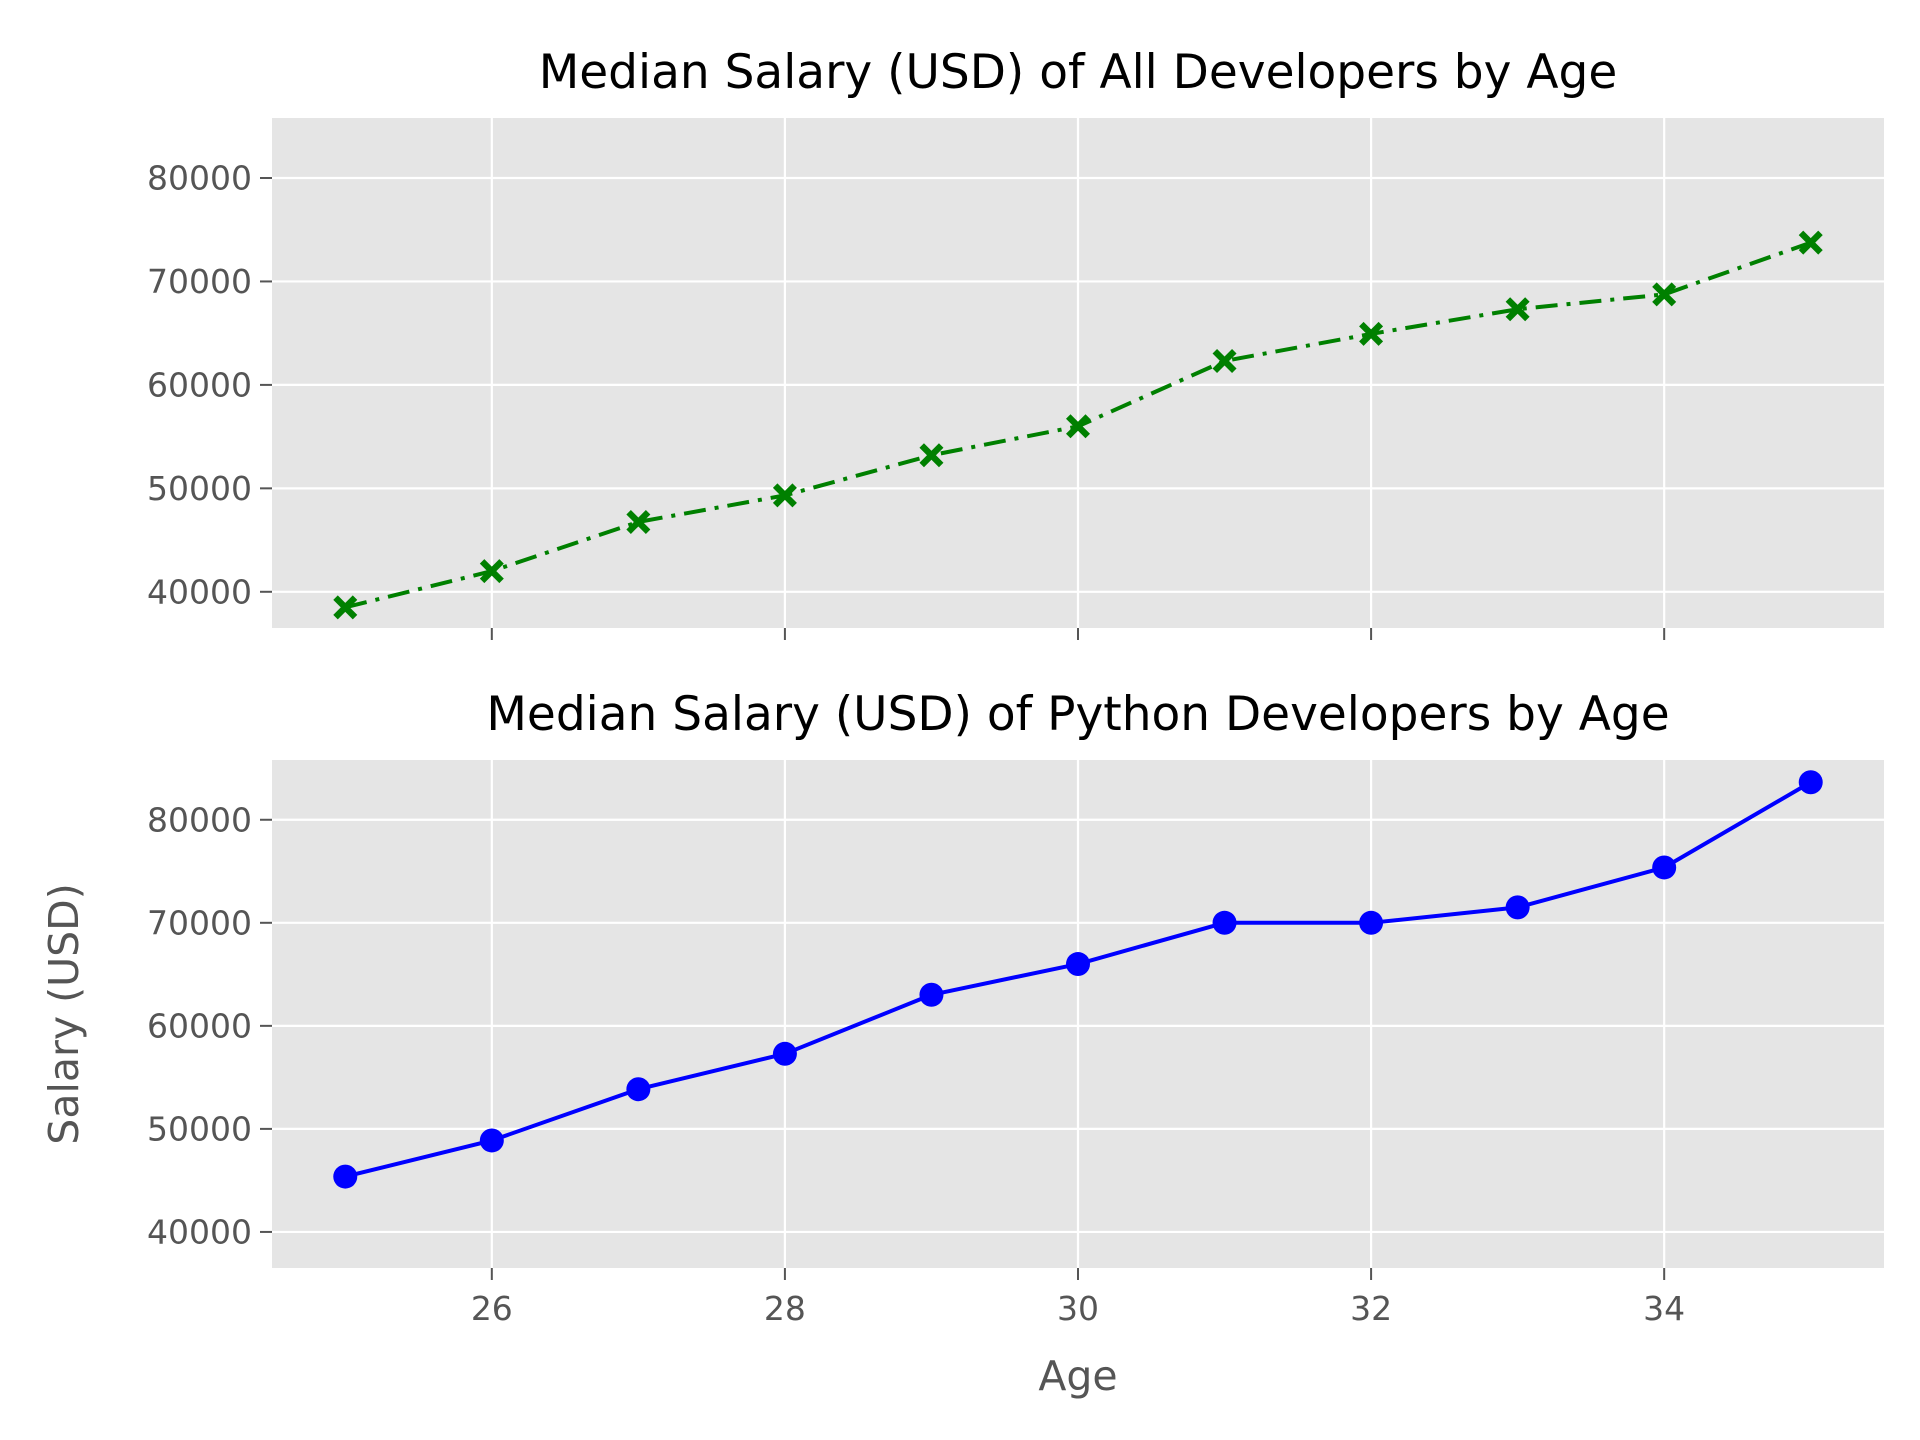 The image size is (1920, 1440). What do you see at coordinates (199, 922) in the screenshot?
I see `bottom-y-tick-label: 70000` at bounding box center [199, 922].